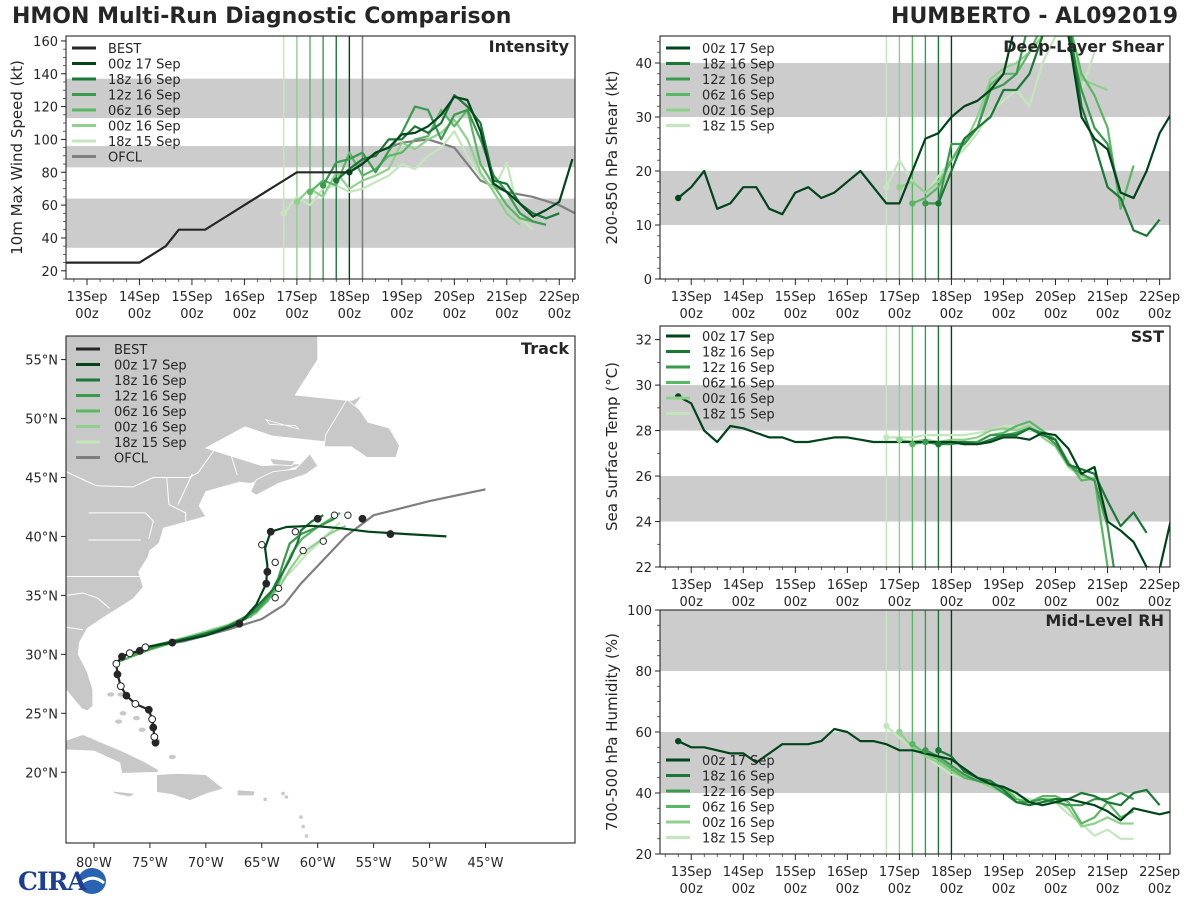 This screenshot has width=1200, height=900. I want to click on track-line-00z-17-sep, so click(296, 586).